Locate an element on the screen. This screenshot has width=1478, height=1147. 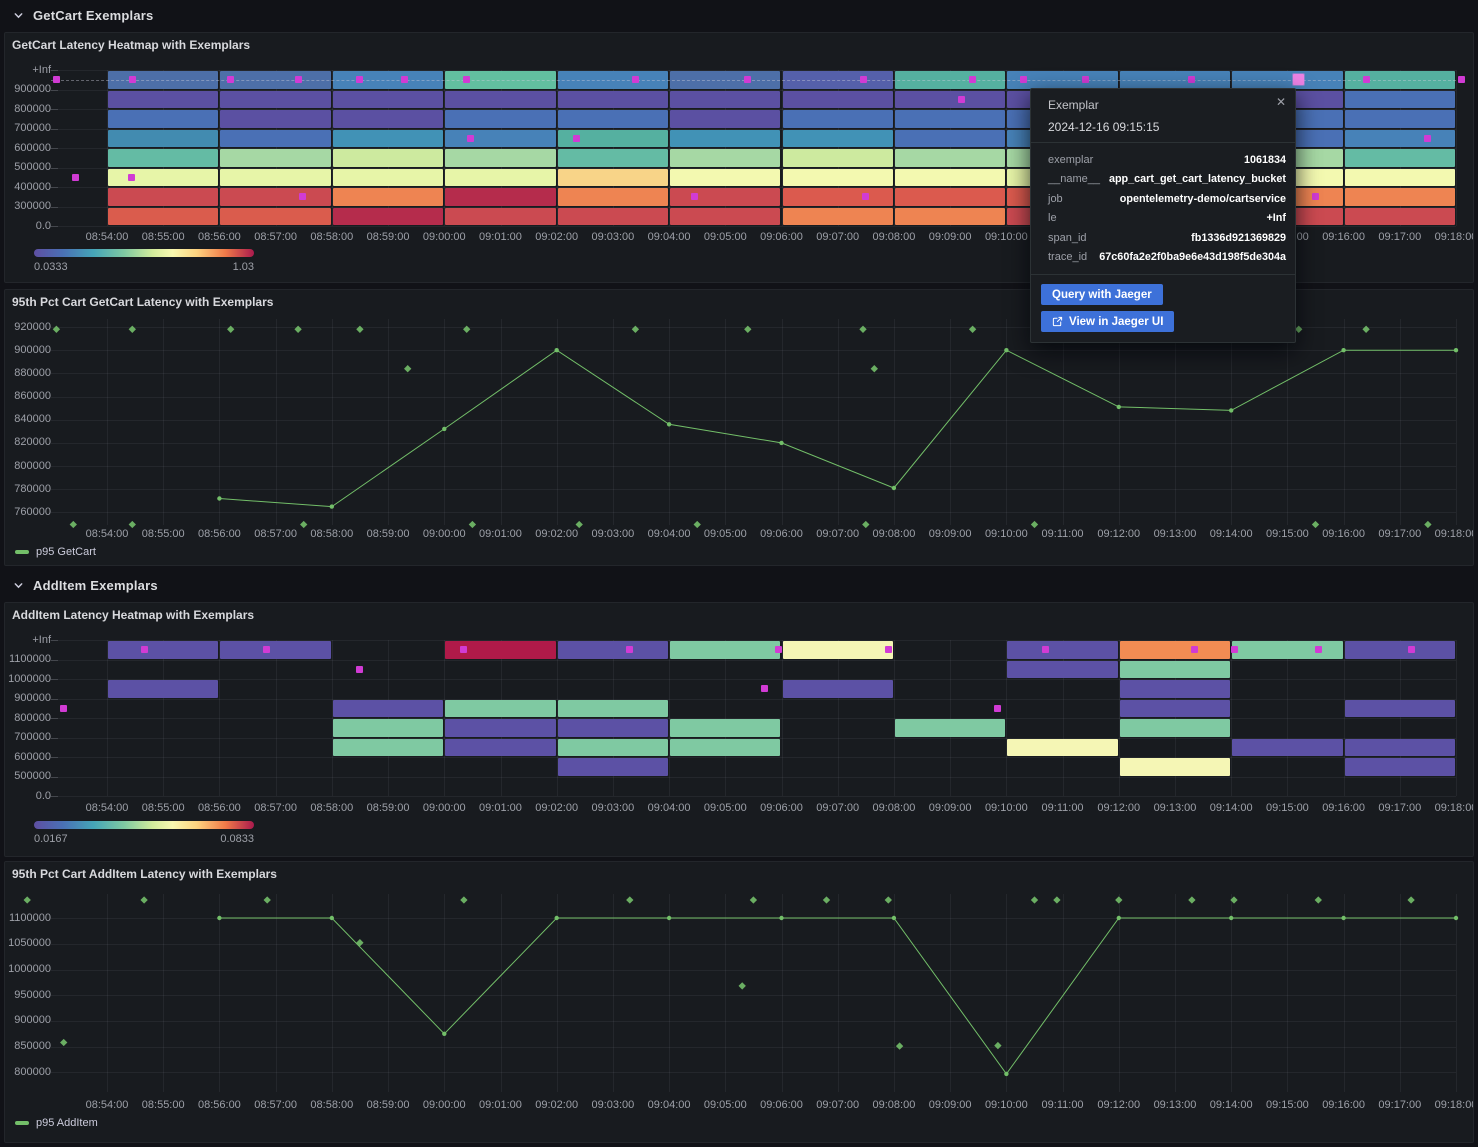
panel-title: AddItem Latency Heatmap with Exemplars is located at coordinates (133, 615).